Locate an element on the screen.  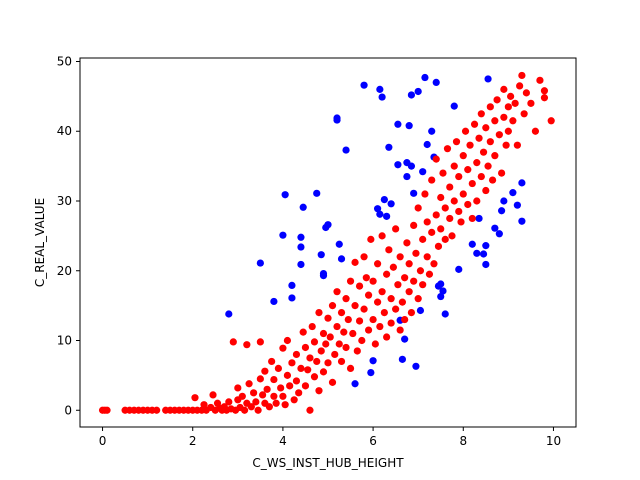
y-tick-label: 50 is located at coordinates (64, 61).